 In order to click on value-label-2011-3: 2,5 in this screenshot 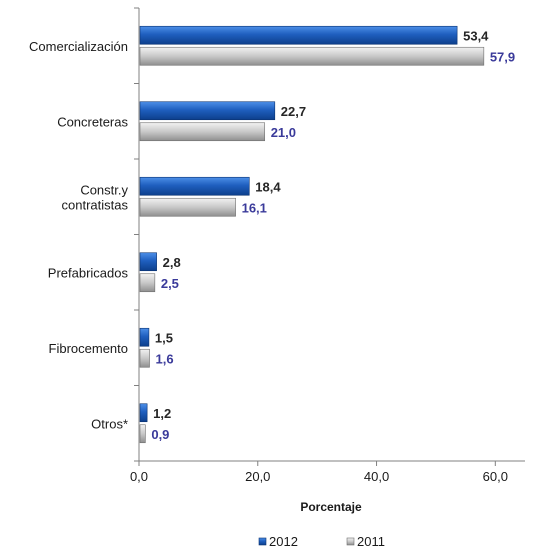, I will do `click(170, 283)`.